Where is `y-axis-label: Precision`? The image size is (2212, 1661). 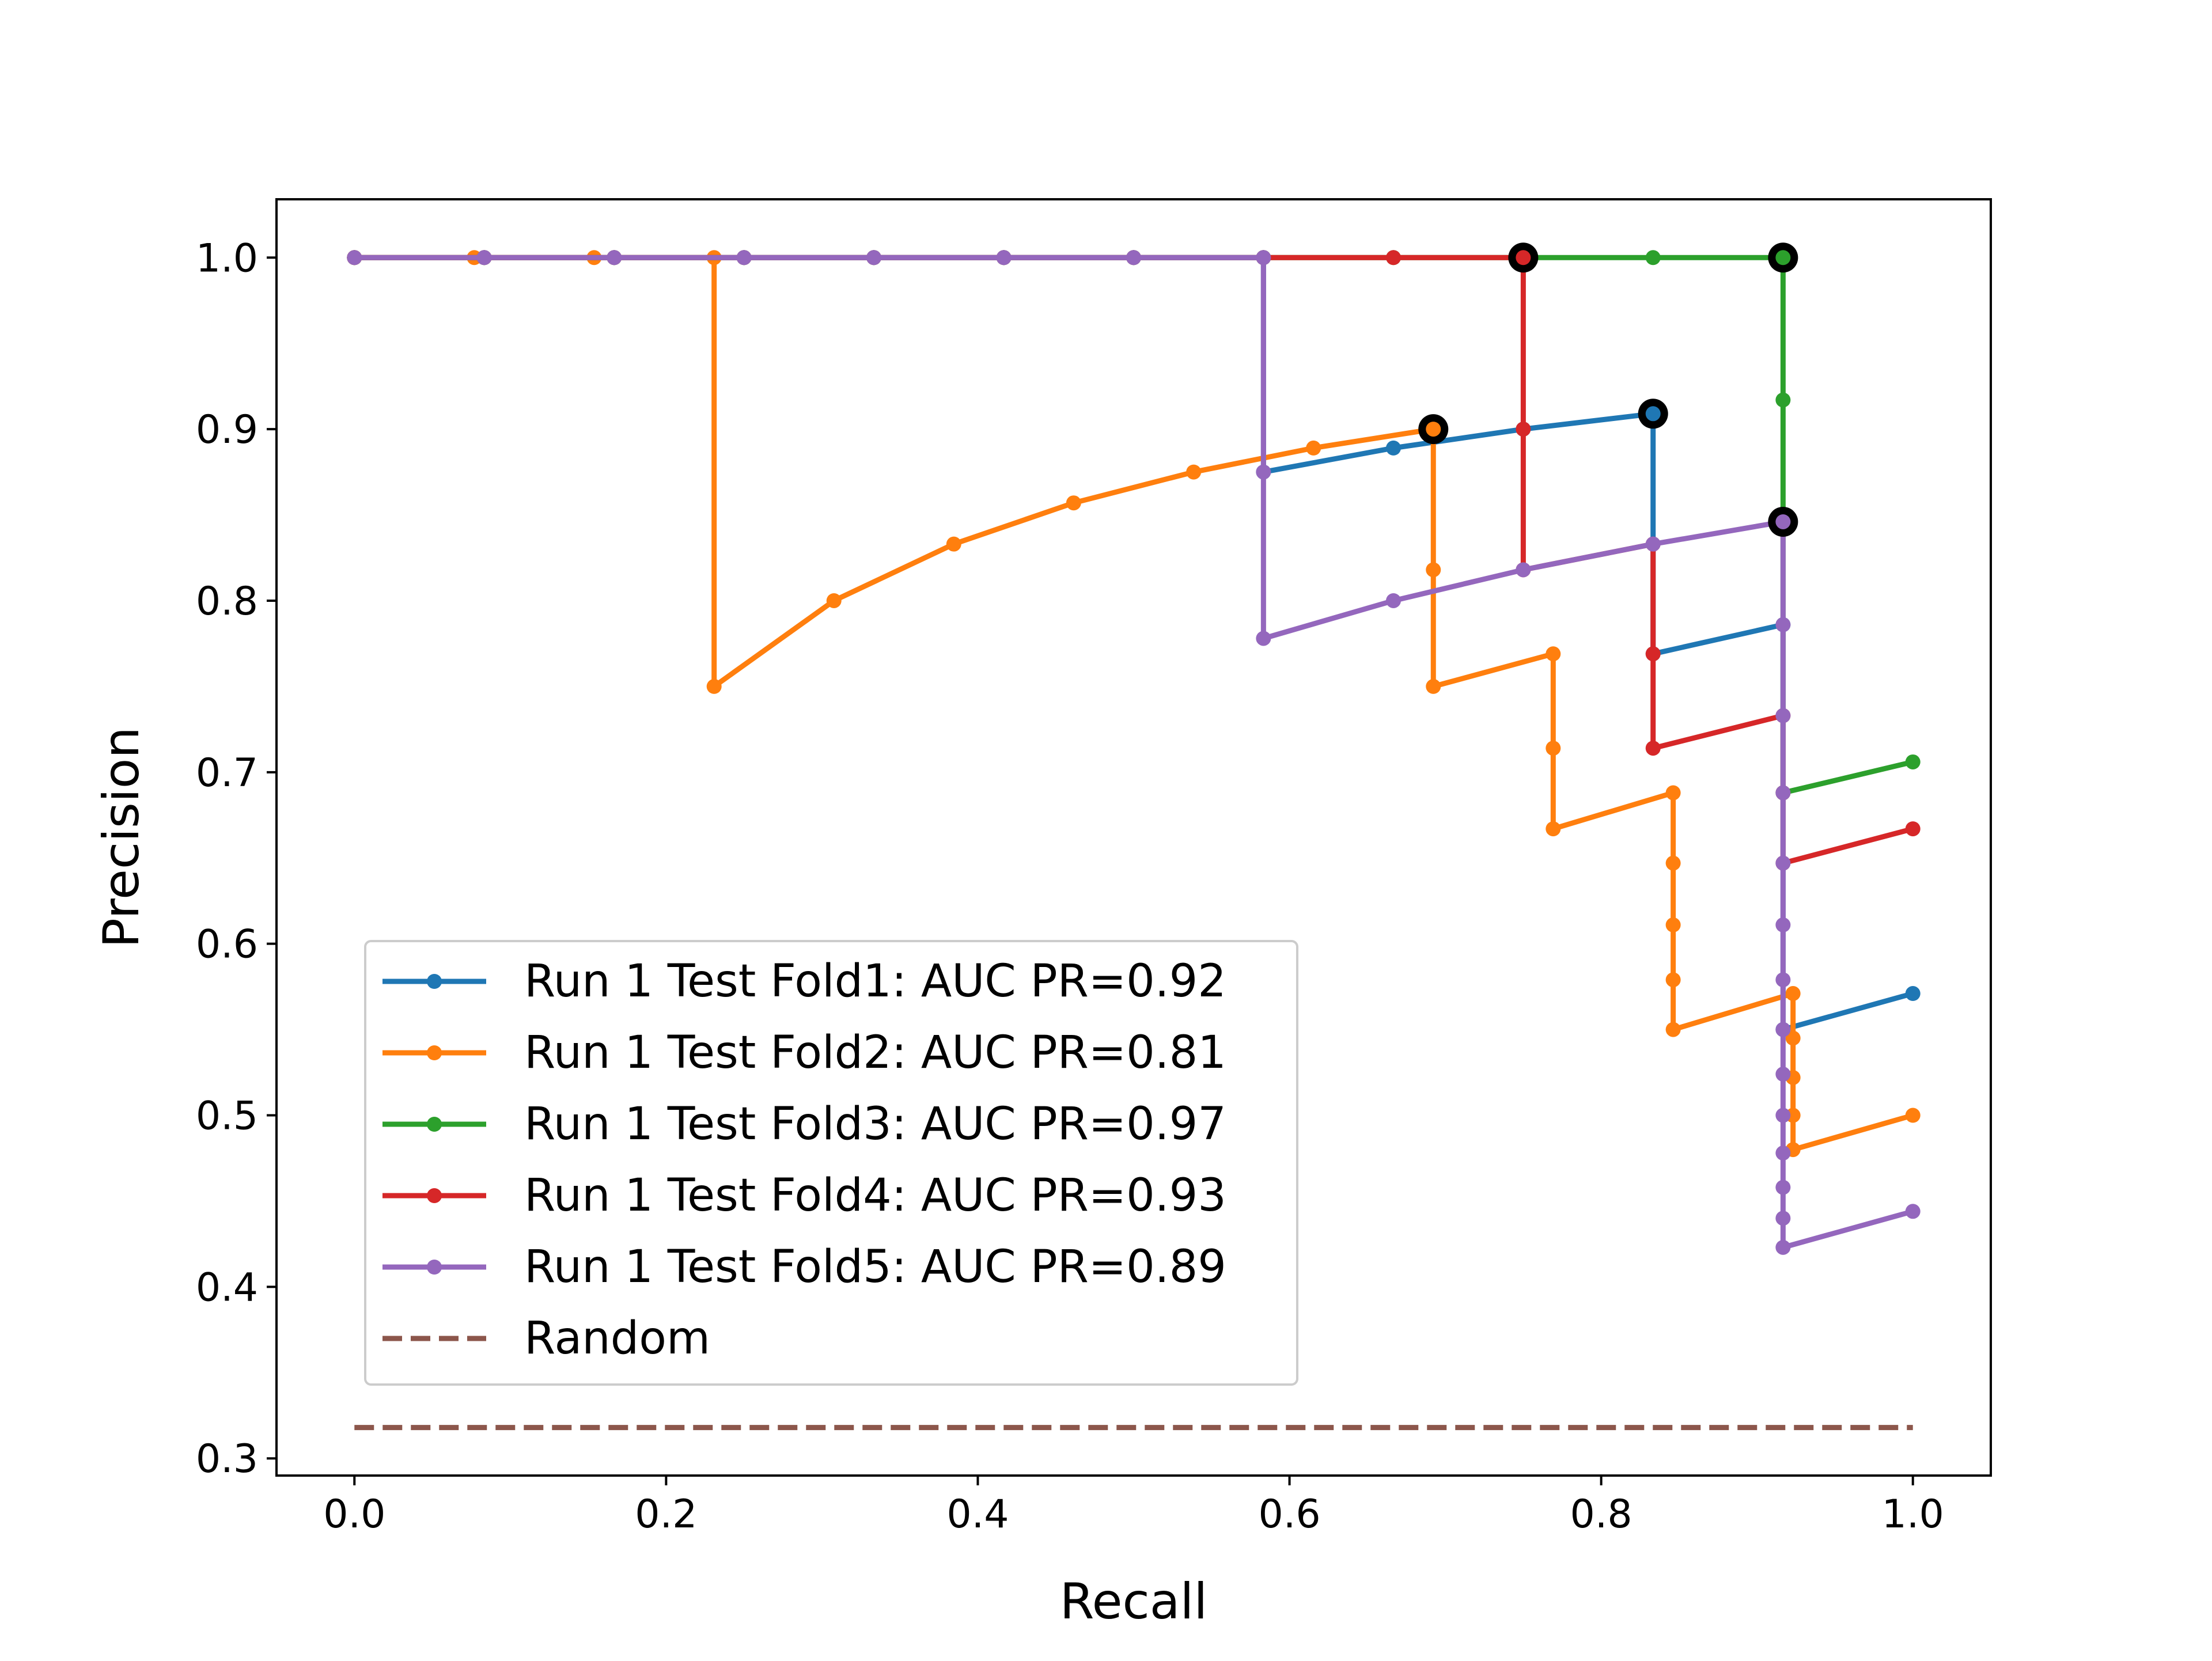 y-axis-label: Precision is located at coordinates (121, 837).